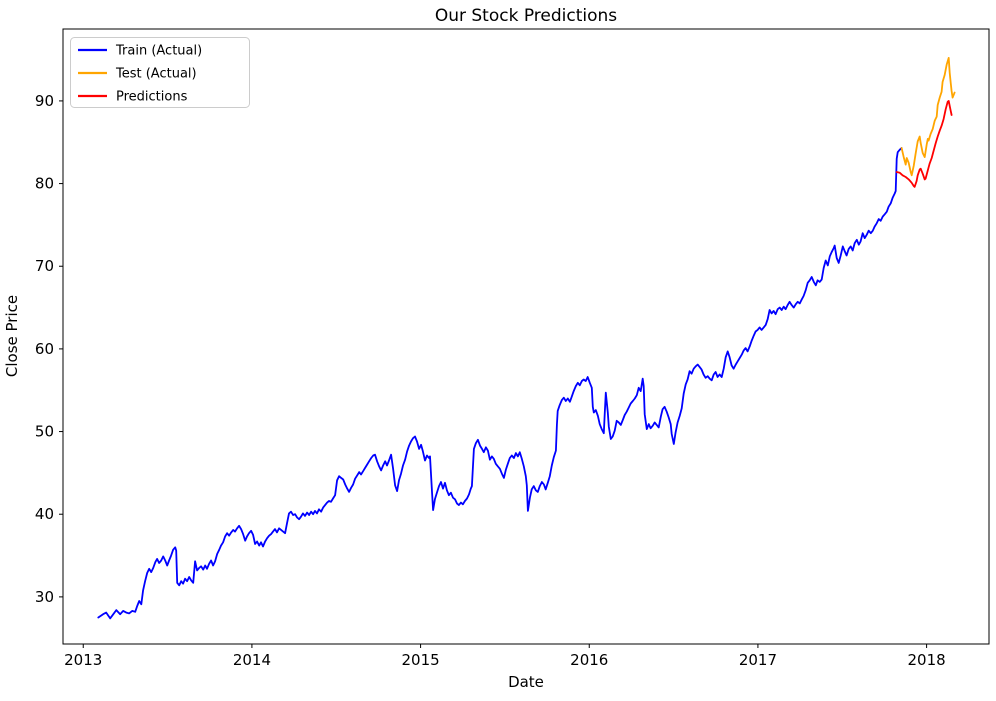 The width and height of the screenshot is (996, 701). I want to click on y-axis-ticks: 30 40 50 60 70 80 90, so click(49, 349).